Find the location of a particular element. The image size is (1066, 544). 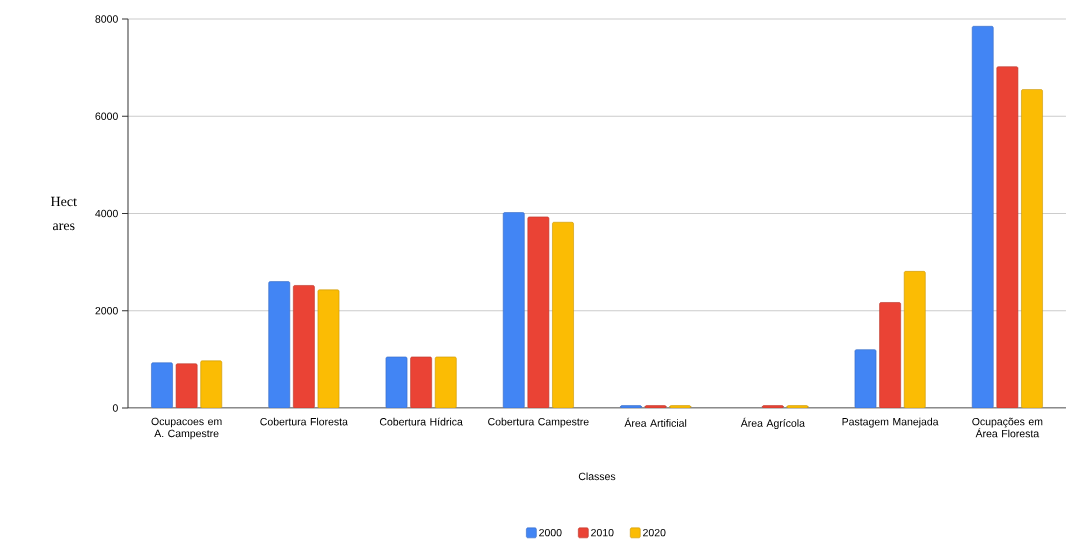

x-tick-label: Pastagem Manejada is located at coordinates (890, 422).